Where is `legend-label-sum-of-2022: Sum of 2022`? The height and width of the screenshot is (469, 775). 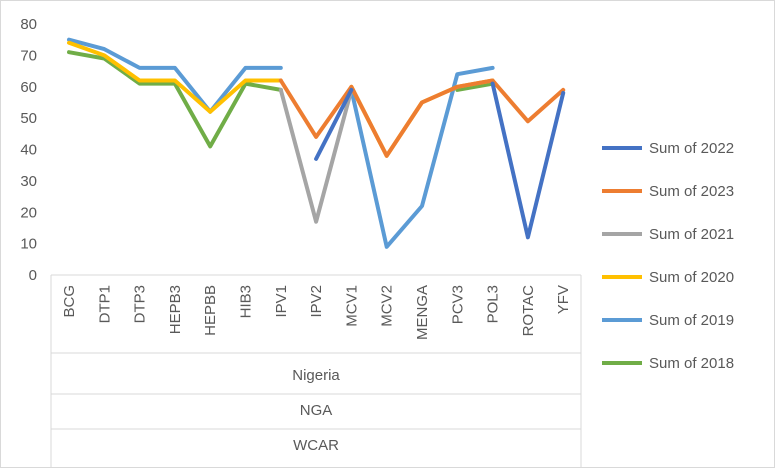 legend-label-sum-of-2022: Sum of 2022 is located at coordinates (691, 148).